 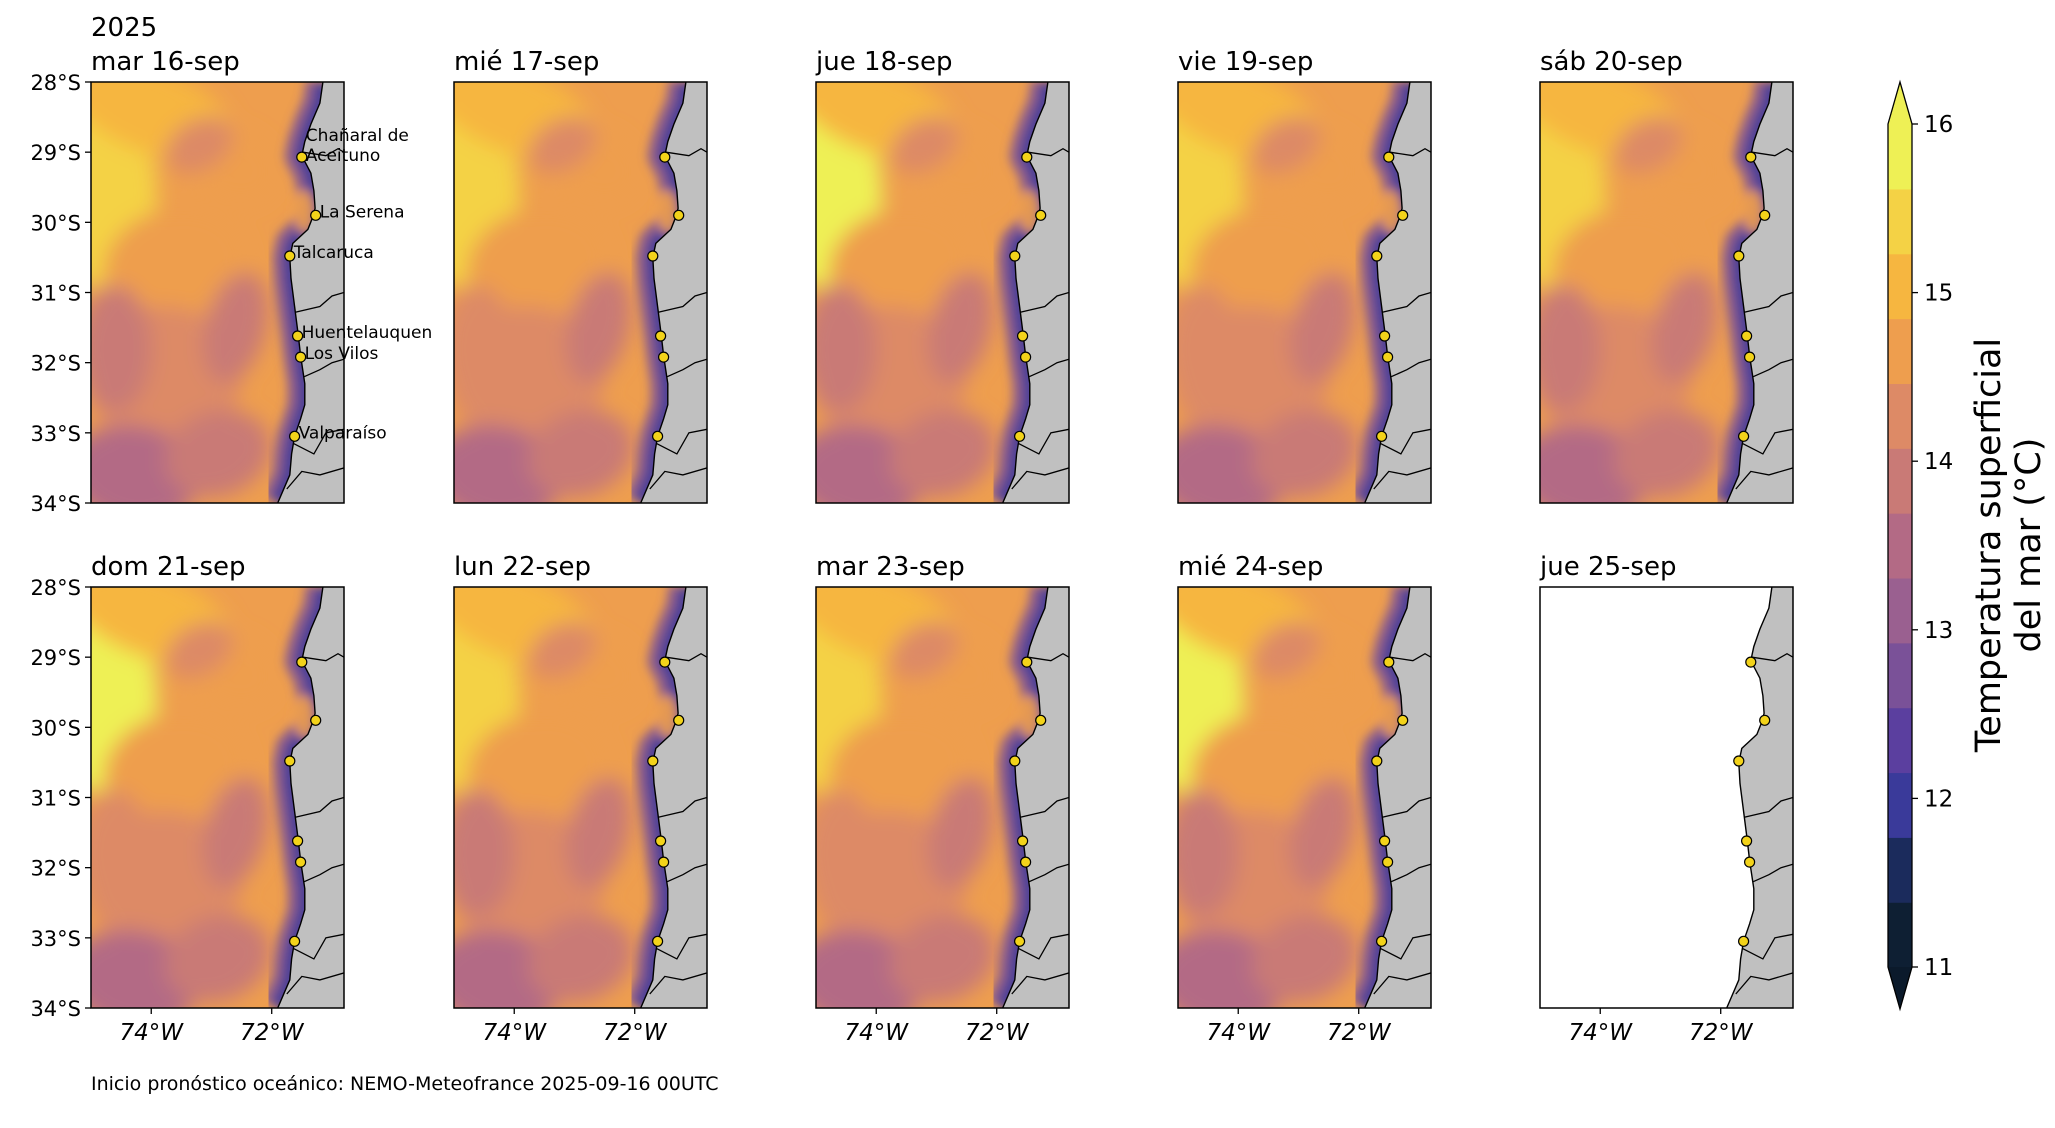 I want to click on colorbar-label: Temperatura superficialdel mar (°C), so click(x=2009, y=545).